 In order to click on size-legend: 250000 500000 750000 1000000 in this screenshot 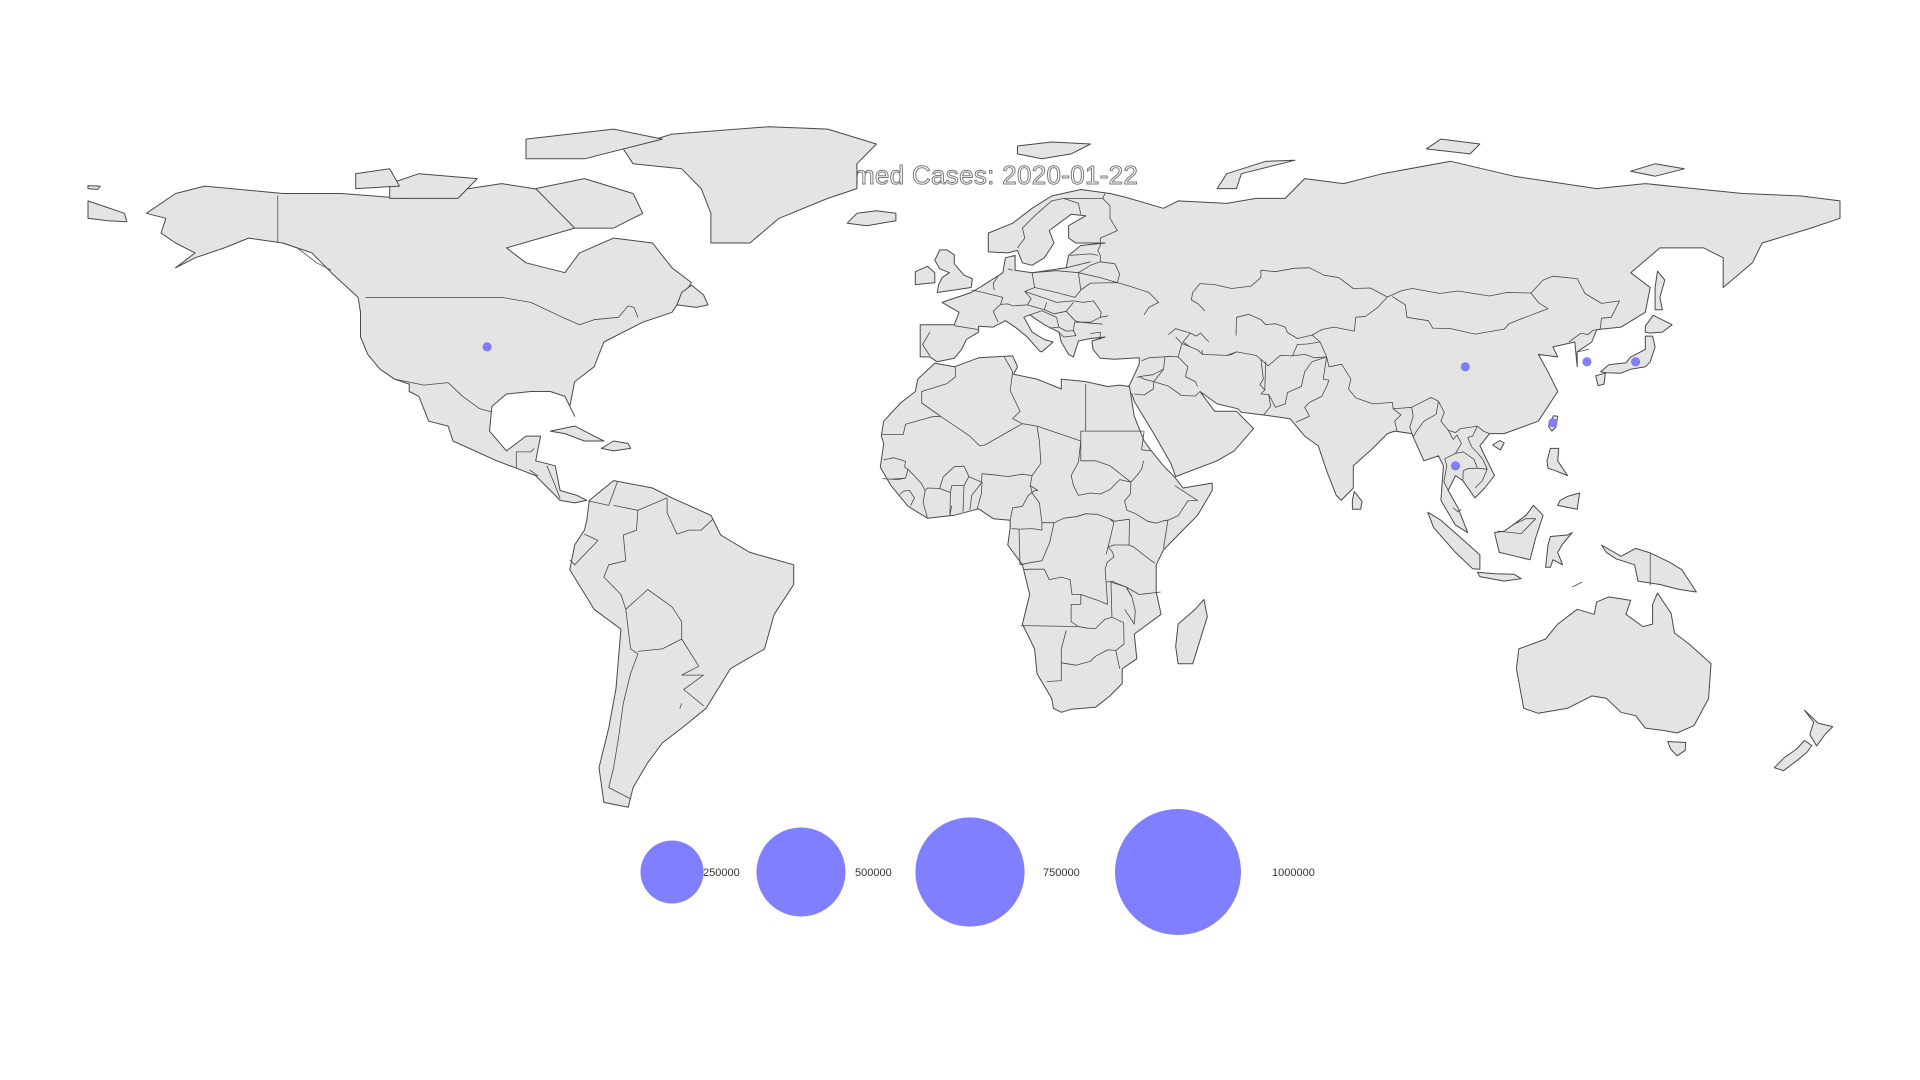, I will do `click(977, 872)`.